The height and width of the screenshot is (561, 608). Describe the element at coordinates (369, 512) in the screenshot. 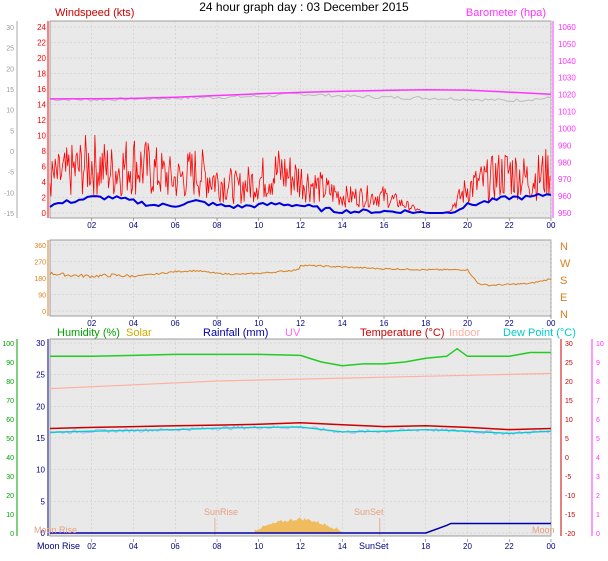

I see `sunset-marker-label: SunSet` at that location.